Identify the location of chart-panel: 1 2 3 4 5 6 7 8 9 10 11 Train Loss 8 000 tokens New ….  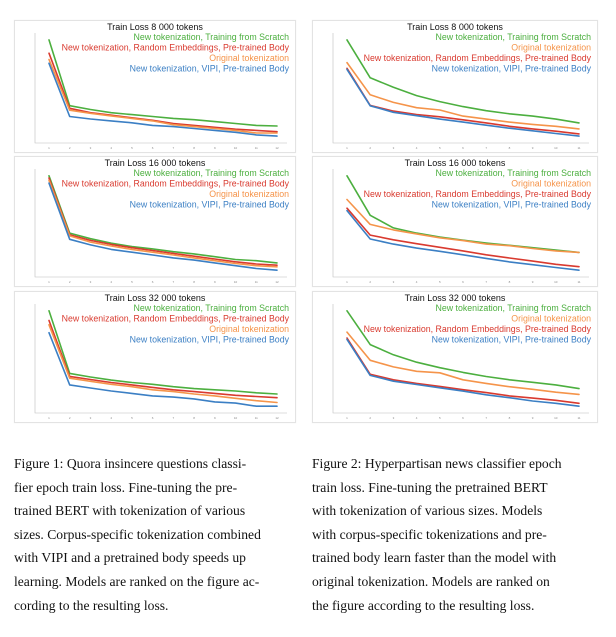
(455, 86).